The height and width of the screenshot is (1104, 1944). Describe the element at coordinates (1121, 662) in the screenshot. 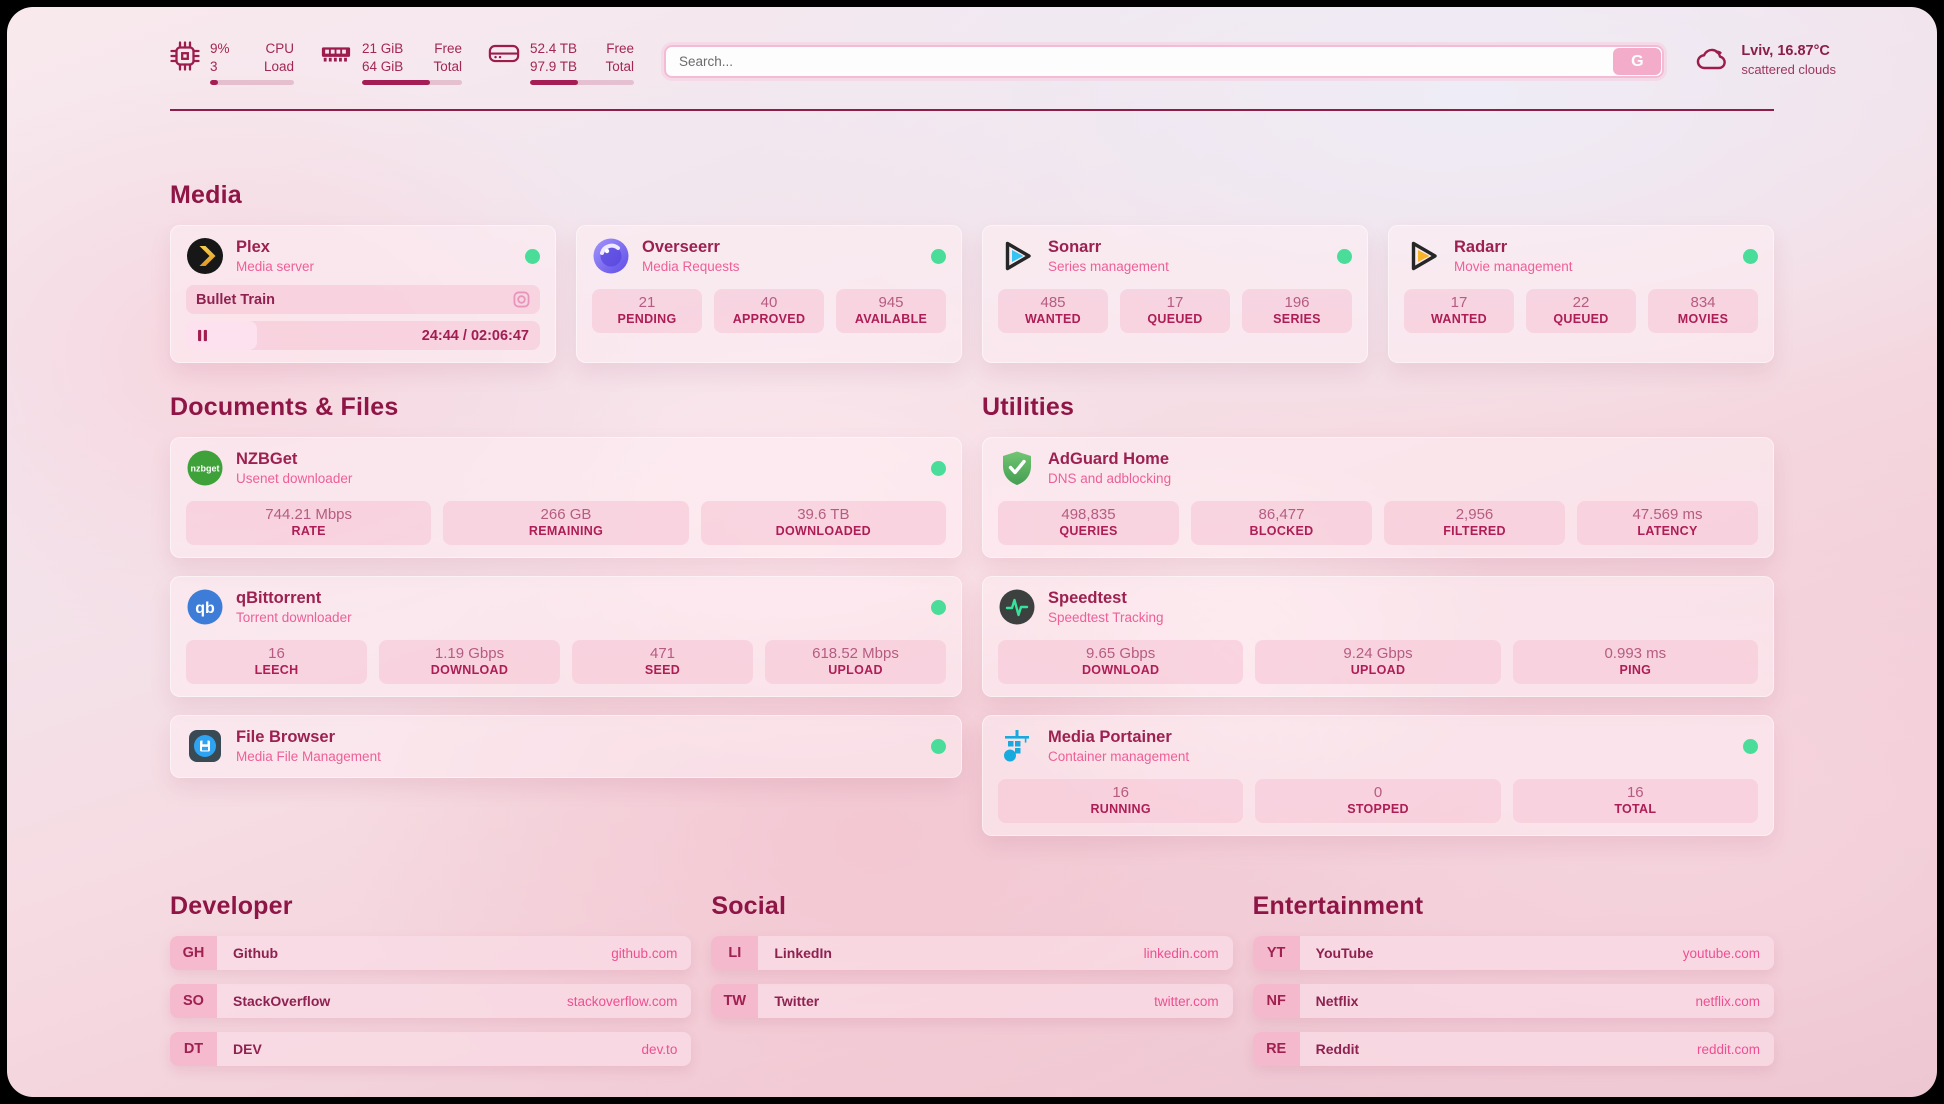

I see `stat-box: 9.65 Gbps DOWNLOAD` at that location.